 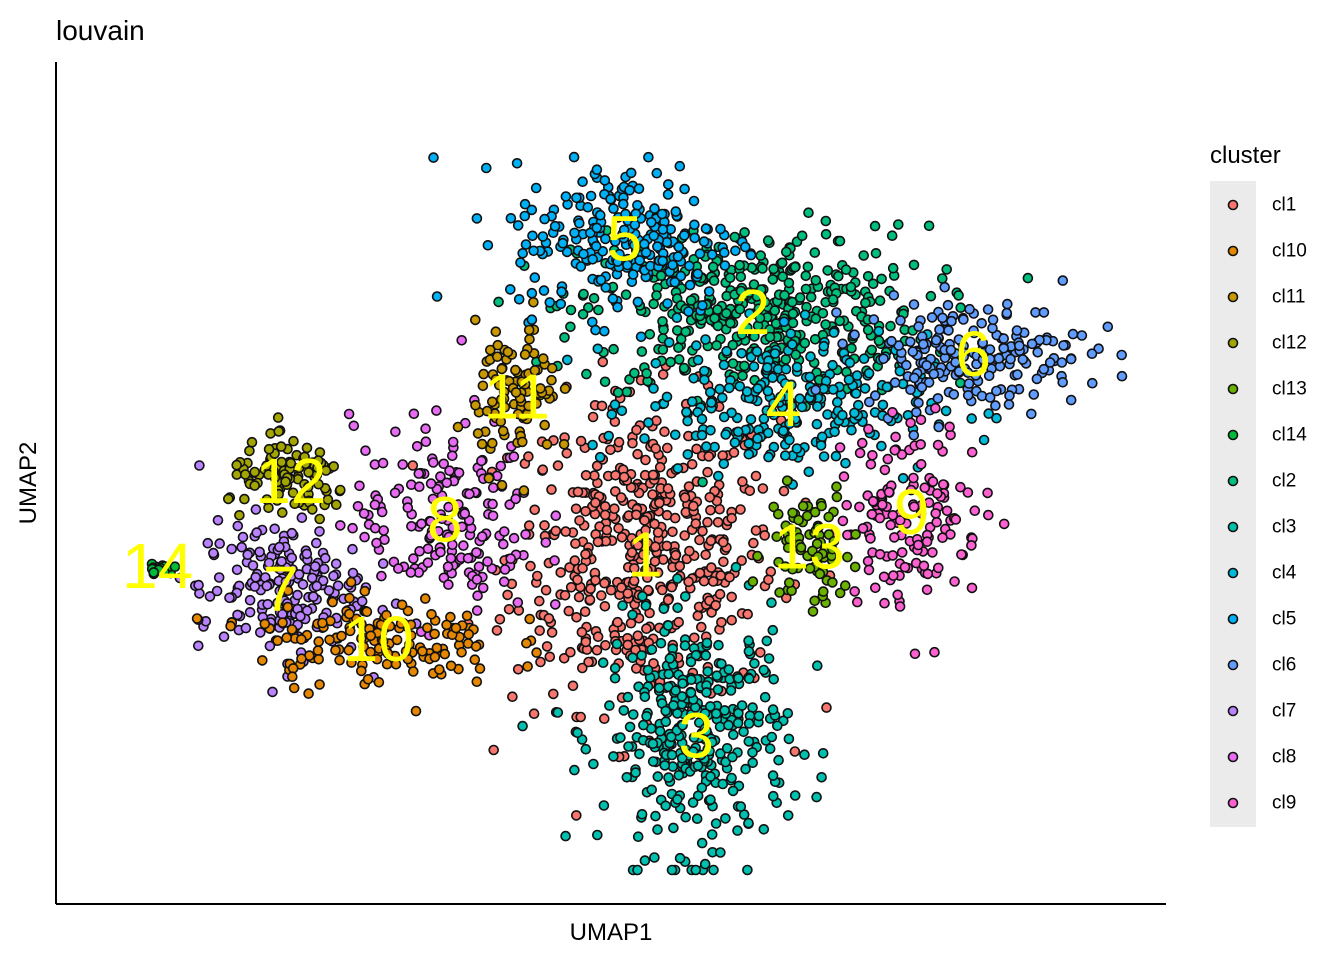 What do you see at coordinates (163, 569) in the screenshot?
I see `cluster-points-cl14` at bounding box center [163, 569].